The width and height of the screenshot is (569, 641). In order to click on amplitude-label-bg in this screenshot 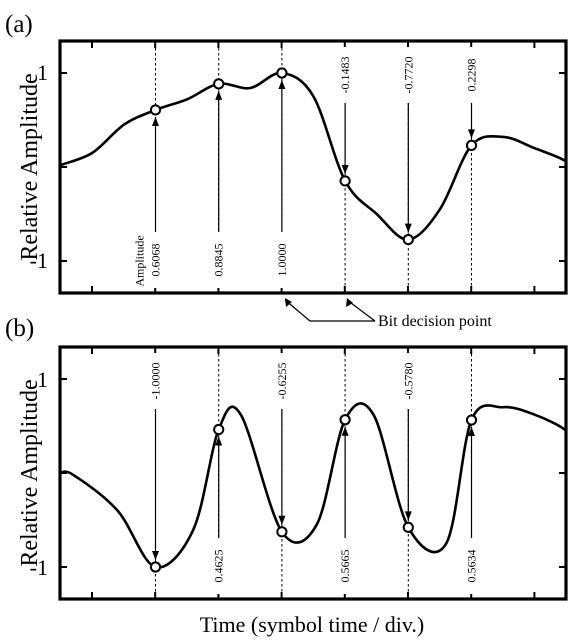, I will do `click(139, 263)`.